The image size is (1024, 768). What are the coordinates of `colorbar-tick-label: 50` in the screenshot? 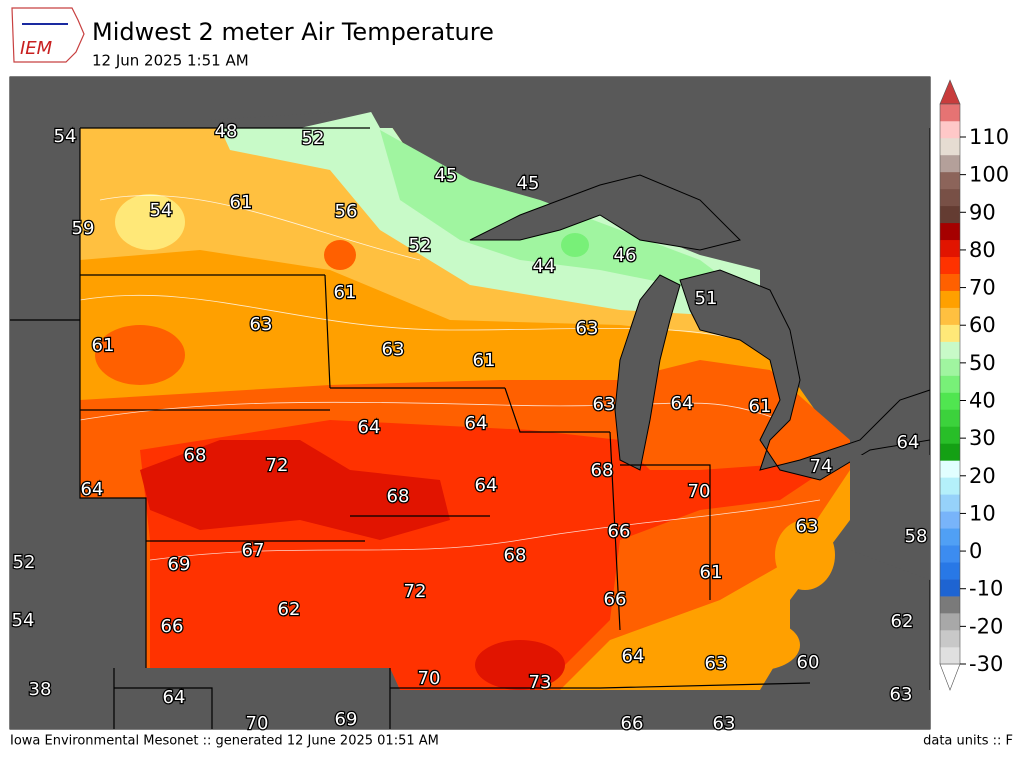 It's located at (982, 363).